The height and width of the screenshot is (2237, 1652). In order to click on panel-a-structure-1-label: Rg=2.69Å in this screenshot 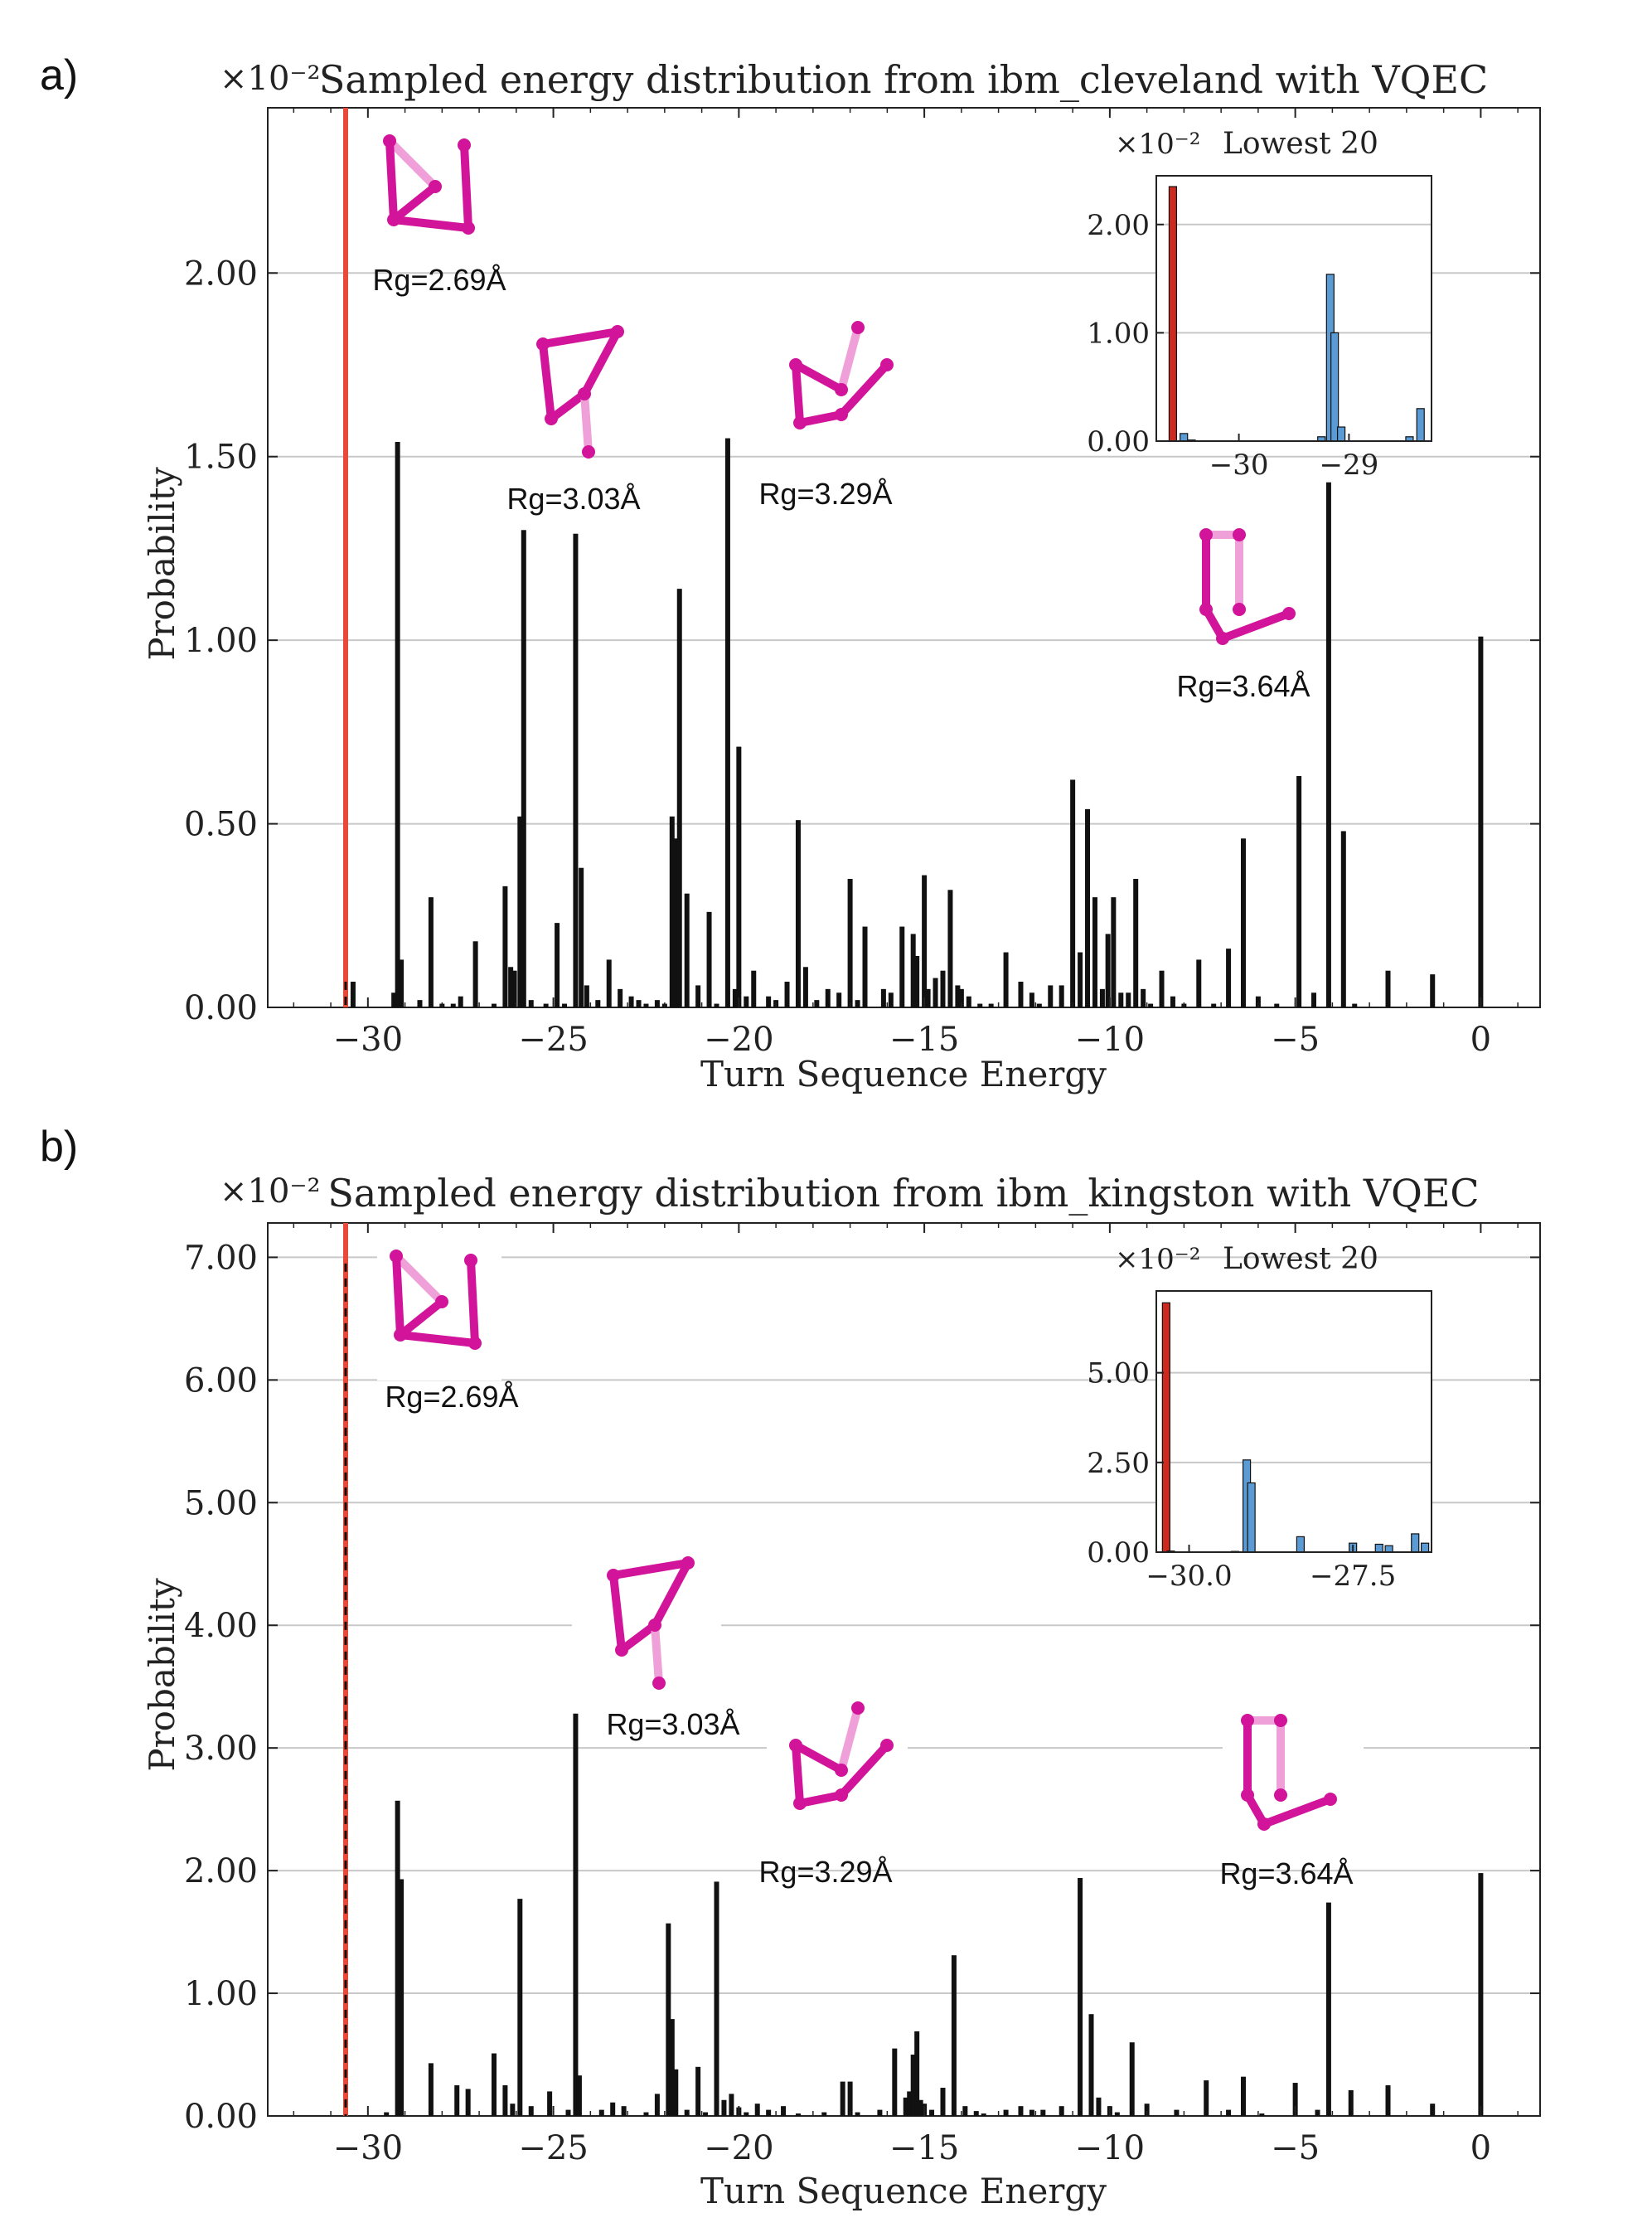, I will do `click(439, 280)`.